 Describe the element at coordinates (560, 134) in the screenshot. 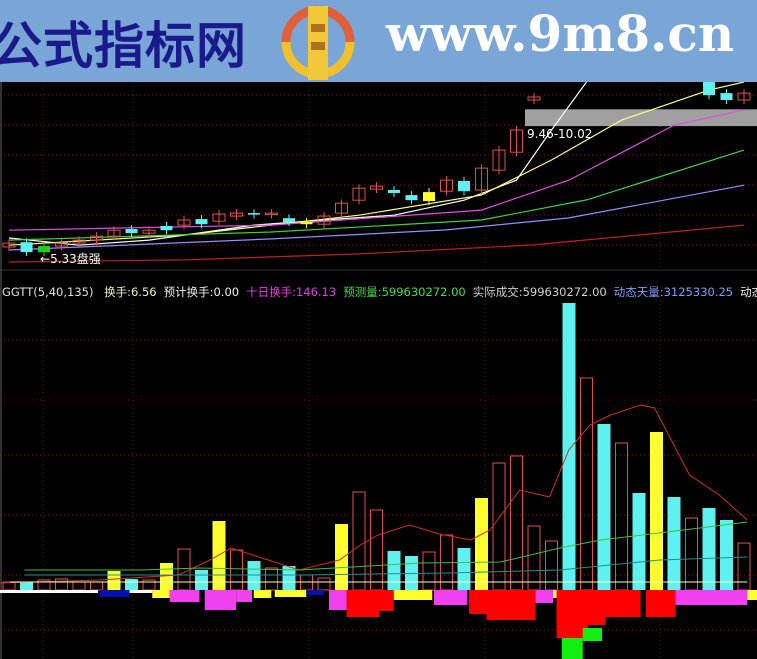

I see `range-band-label: 9.46-10.02` at that location.